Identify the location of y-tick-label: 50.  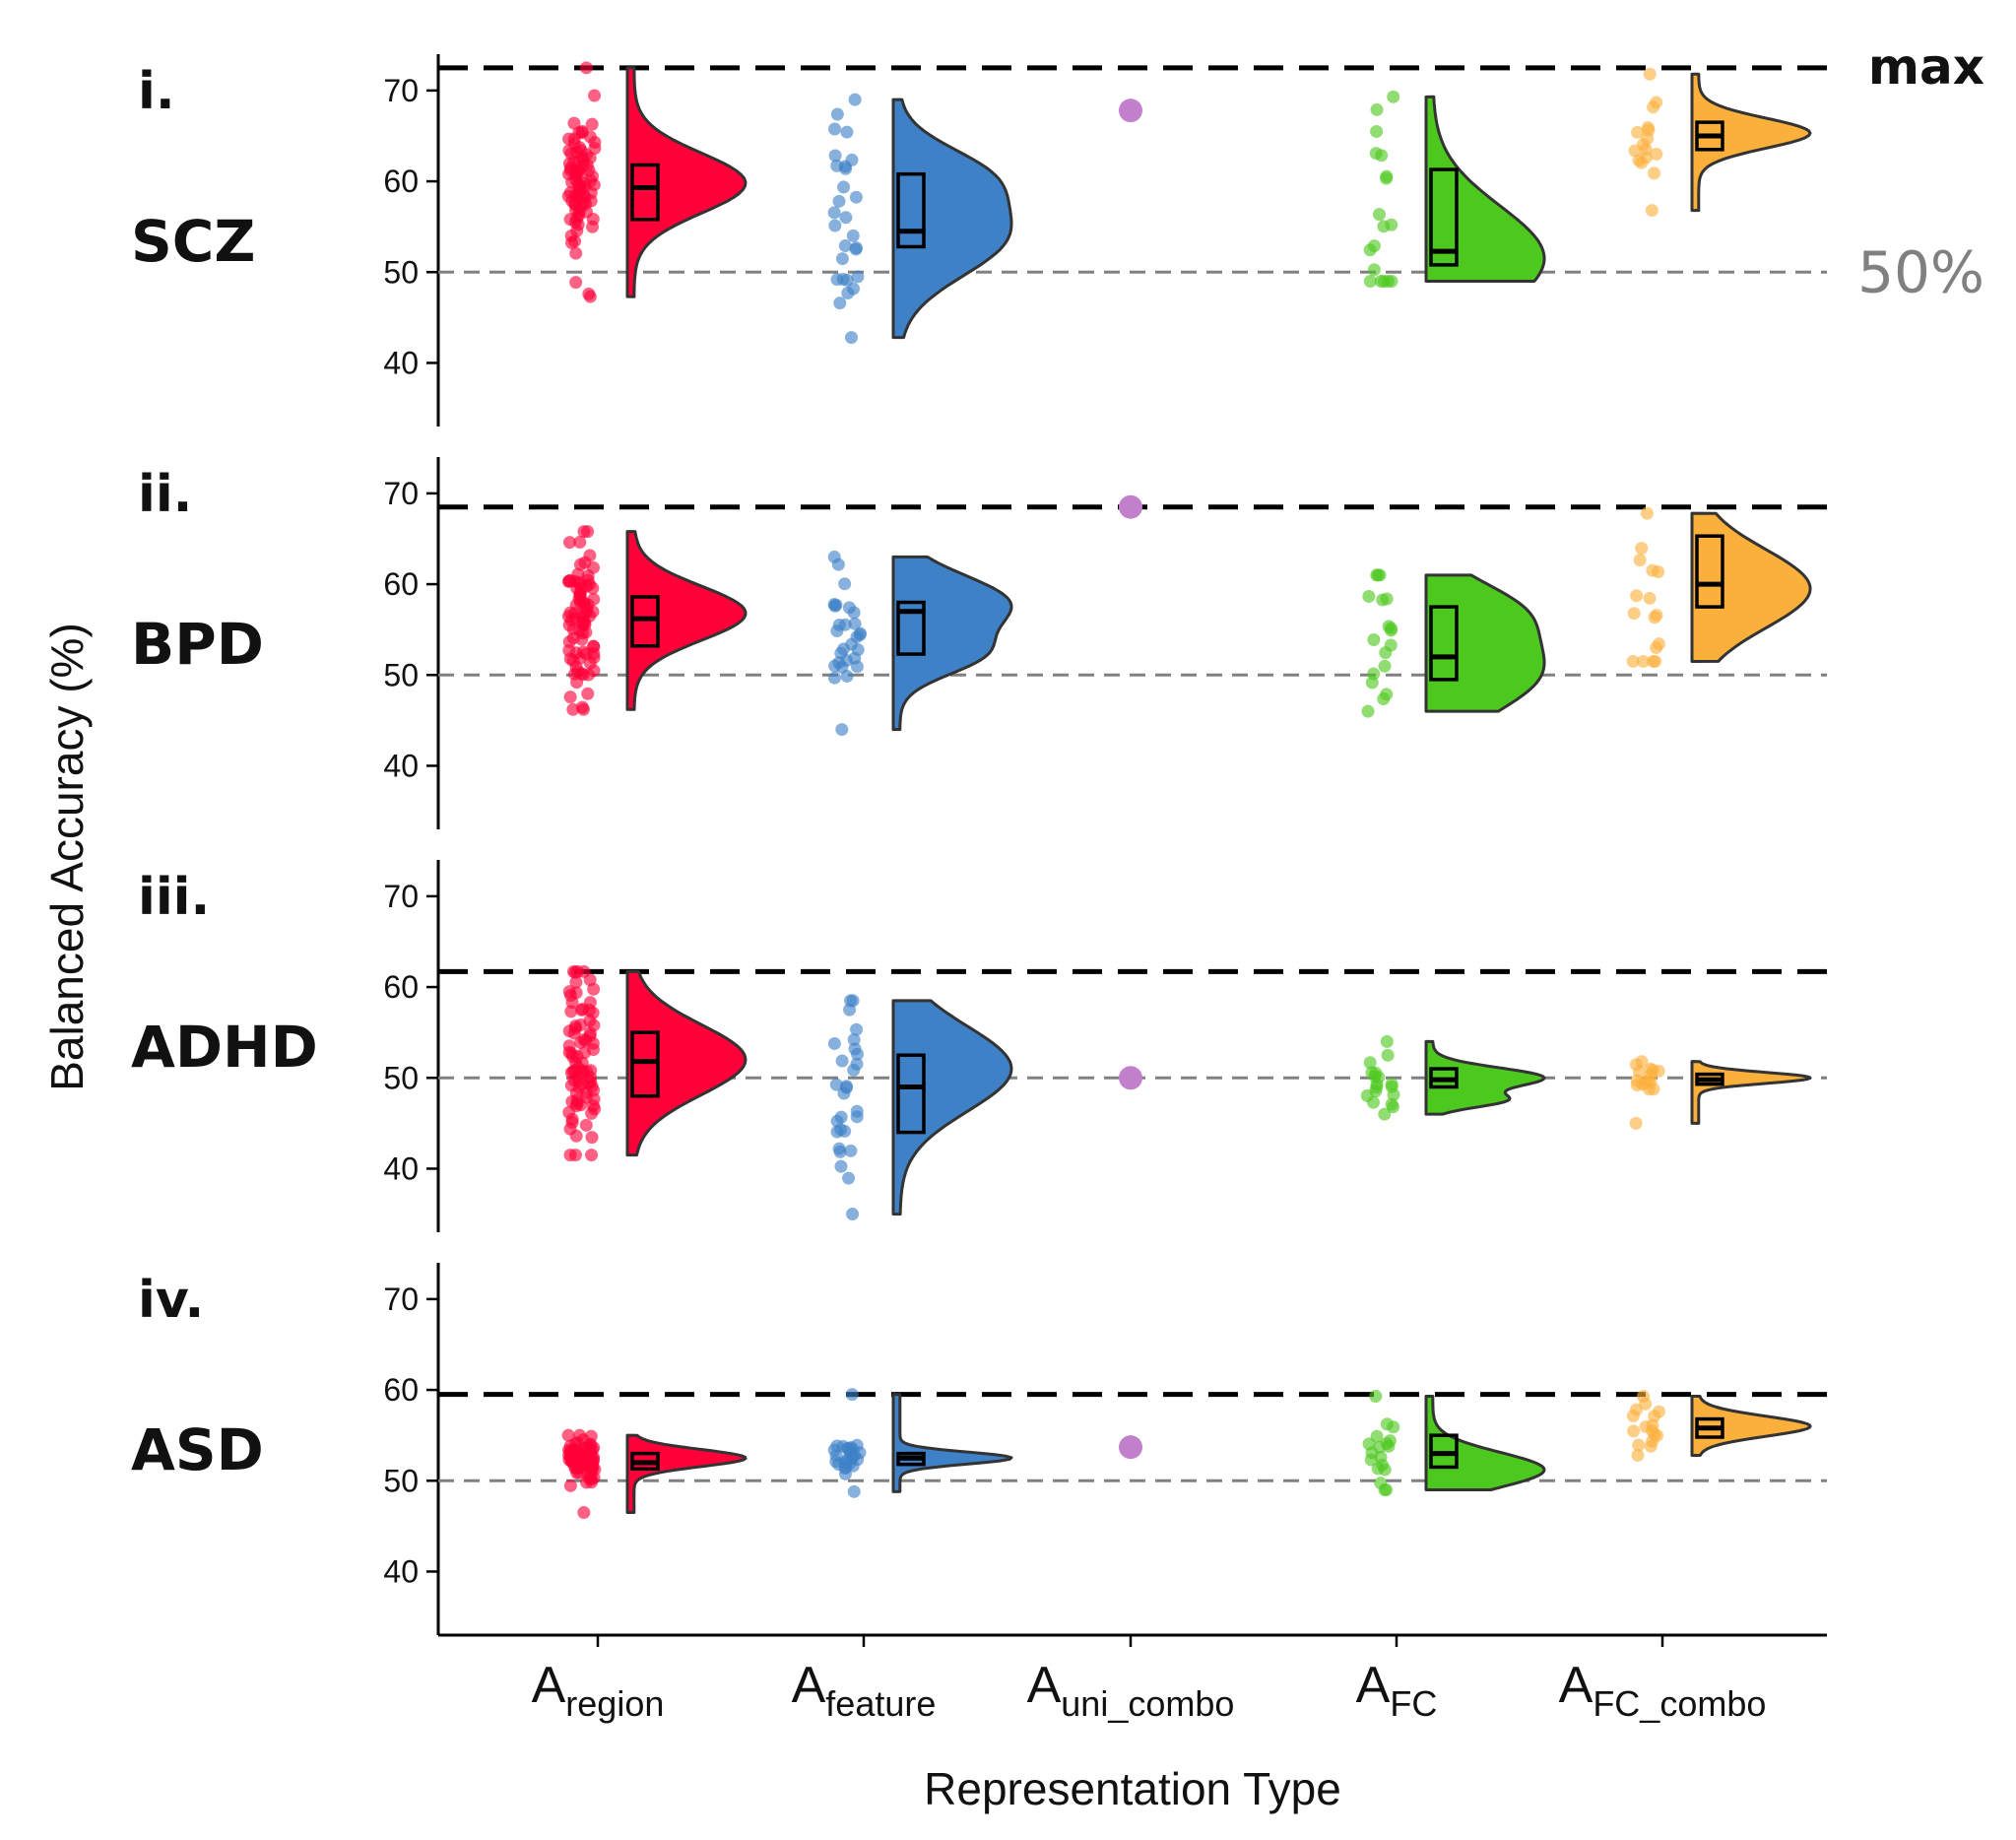
(401, 1480).